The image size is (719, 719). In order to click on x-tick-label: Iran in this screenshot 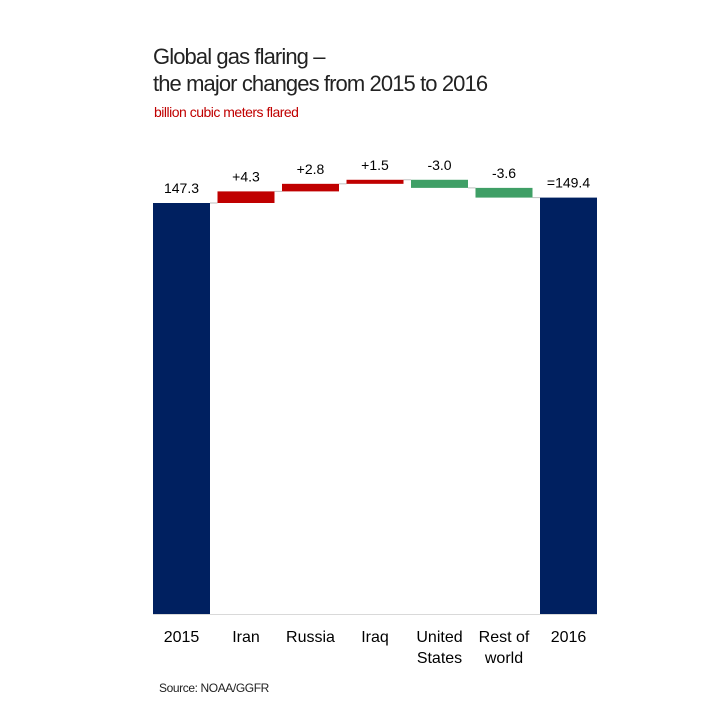, I will do `click(246, 637)`.